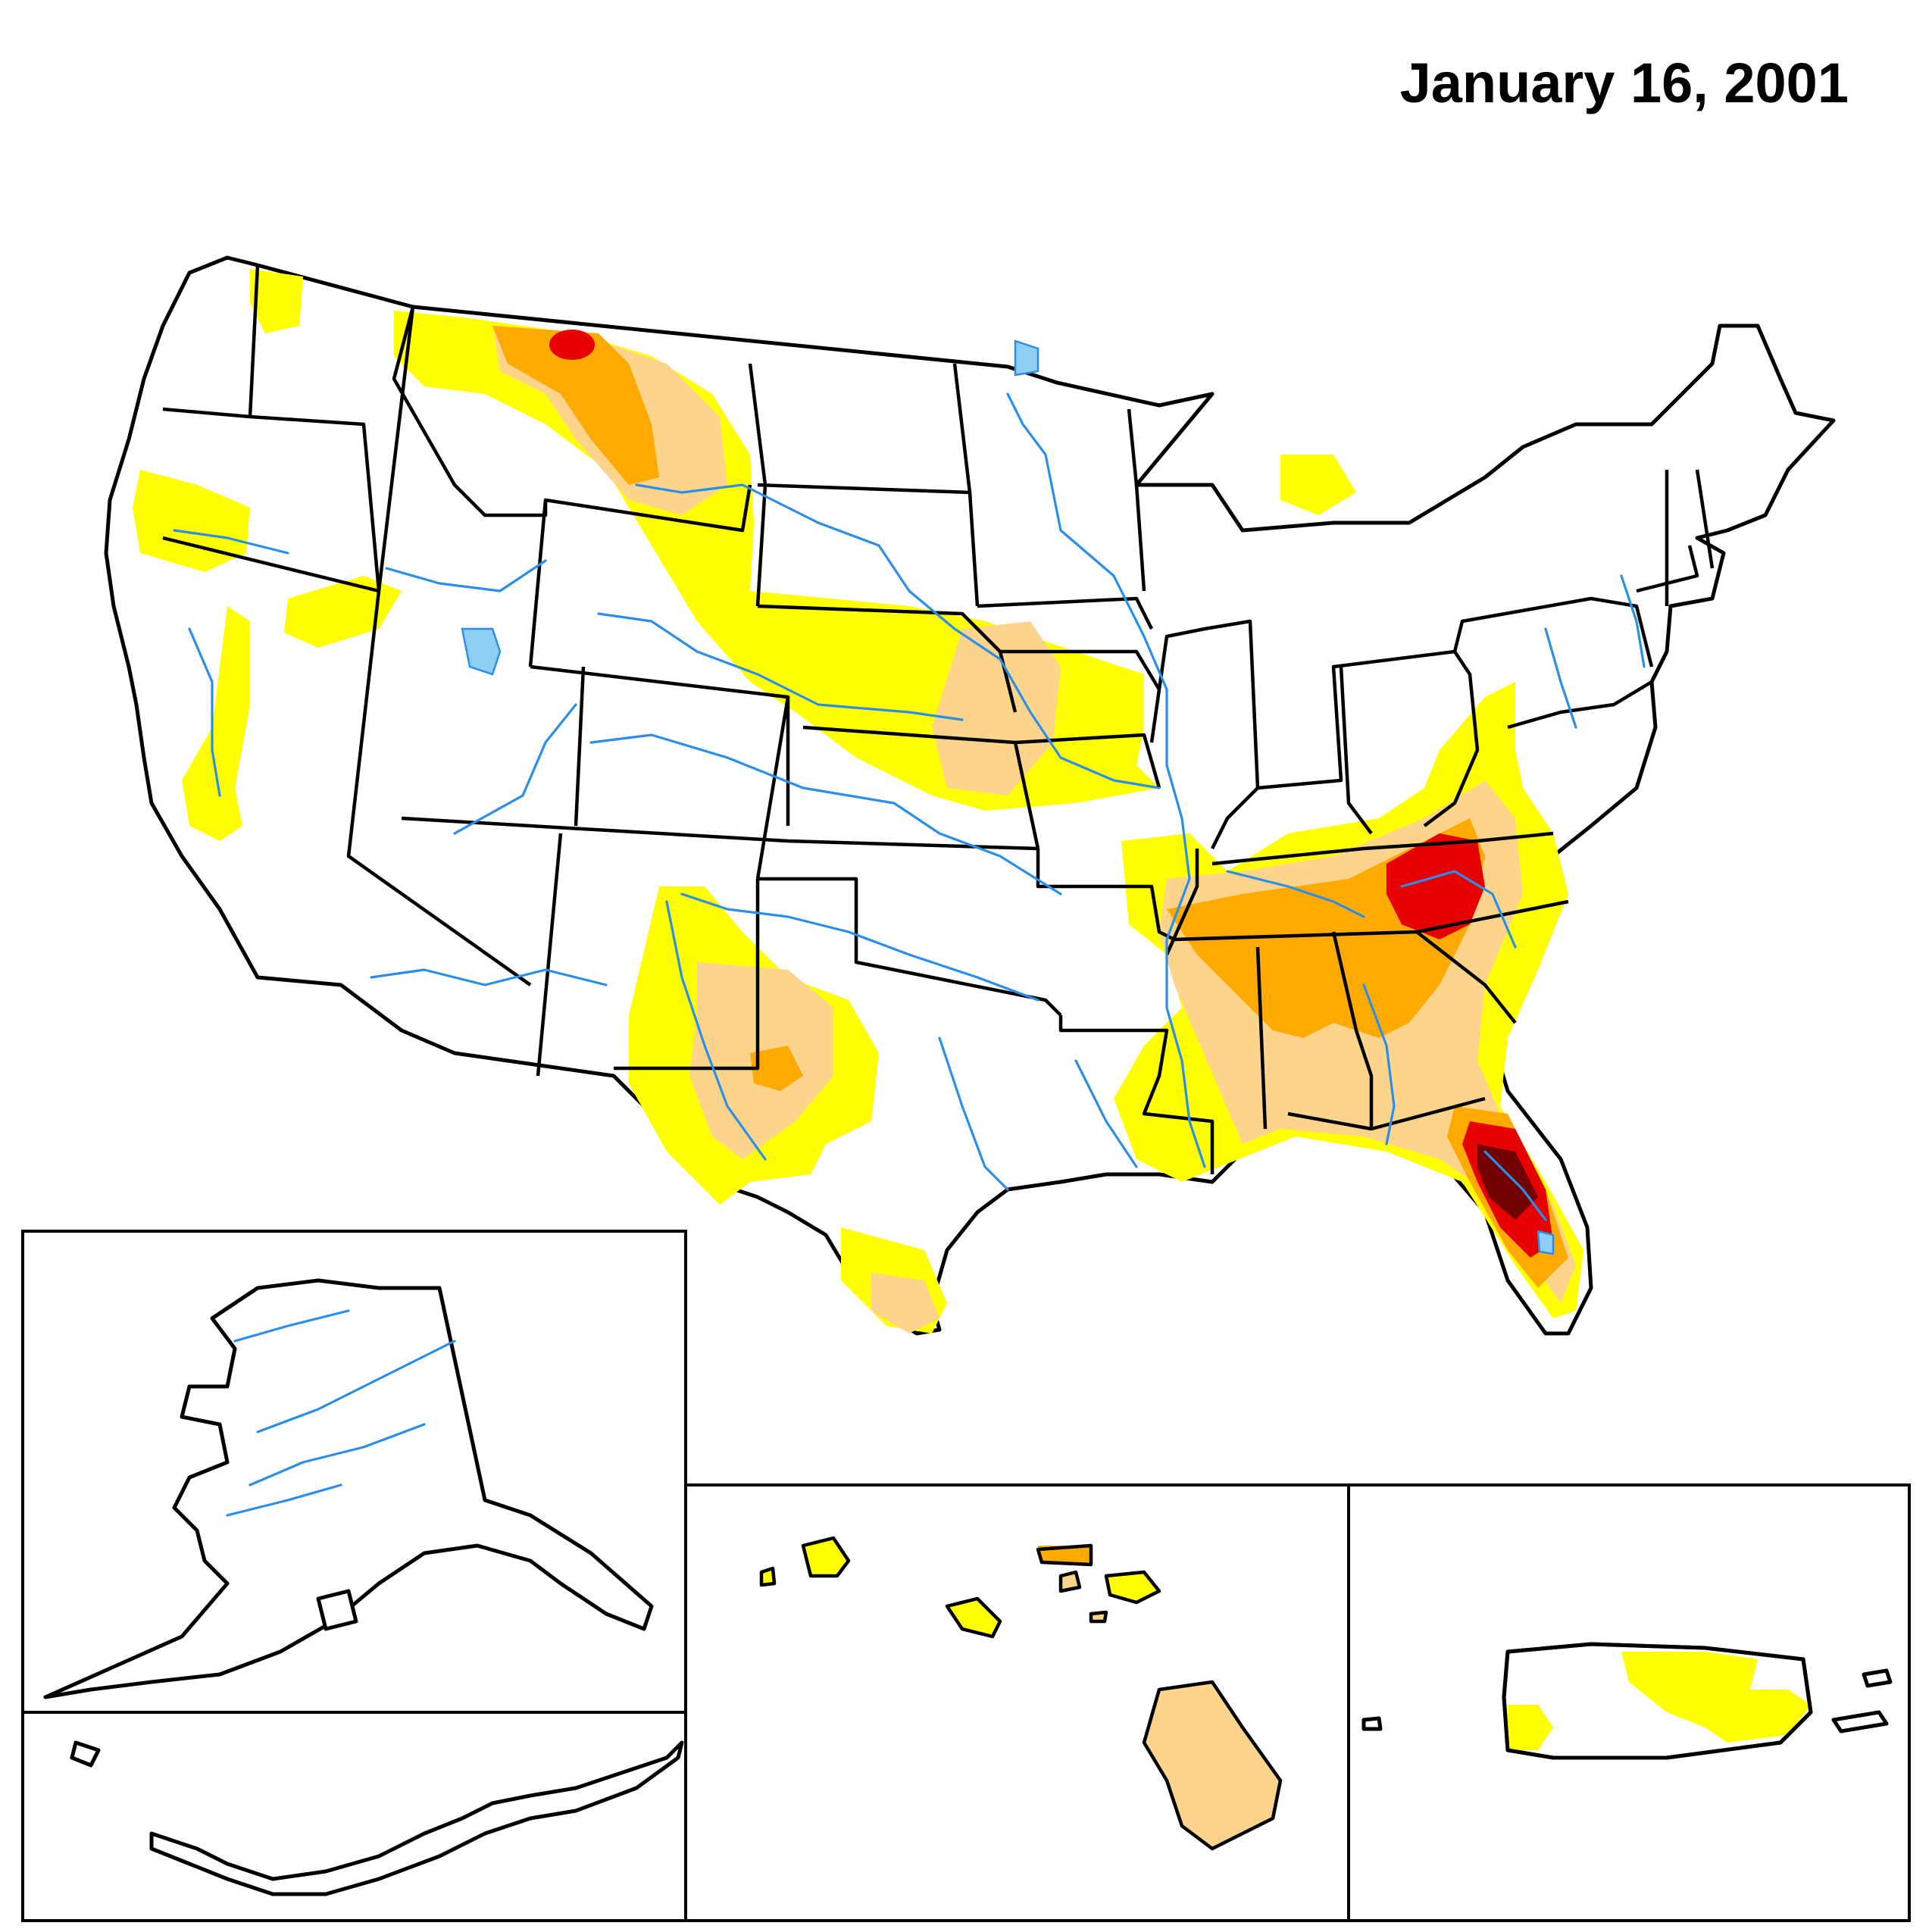  Describe the element at coordinates (973, 1617) in the screenshot. I see `oahu` at that location.